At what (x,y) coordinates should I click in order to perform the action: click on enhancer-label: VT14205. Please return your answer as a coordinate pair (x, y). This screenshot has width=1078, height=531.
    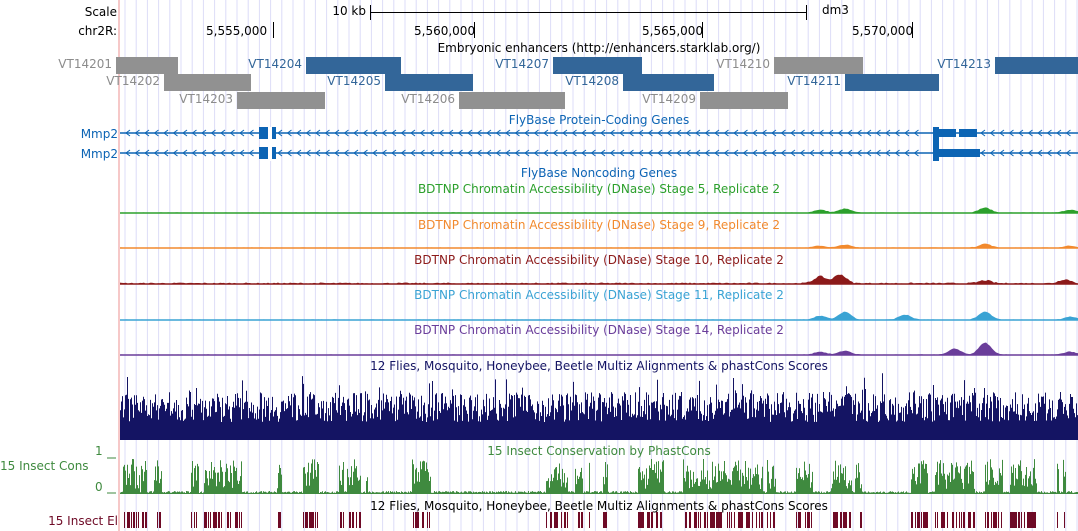
    Looking at the image, I should click on (354, 81).